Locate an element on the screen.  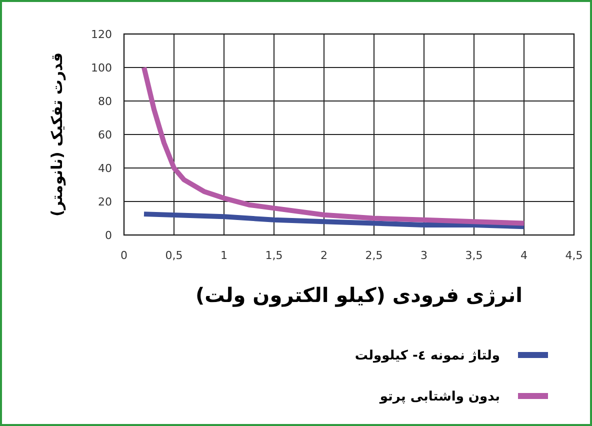
y-tick-label: 40 is located at coordinates (105, 168).